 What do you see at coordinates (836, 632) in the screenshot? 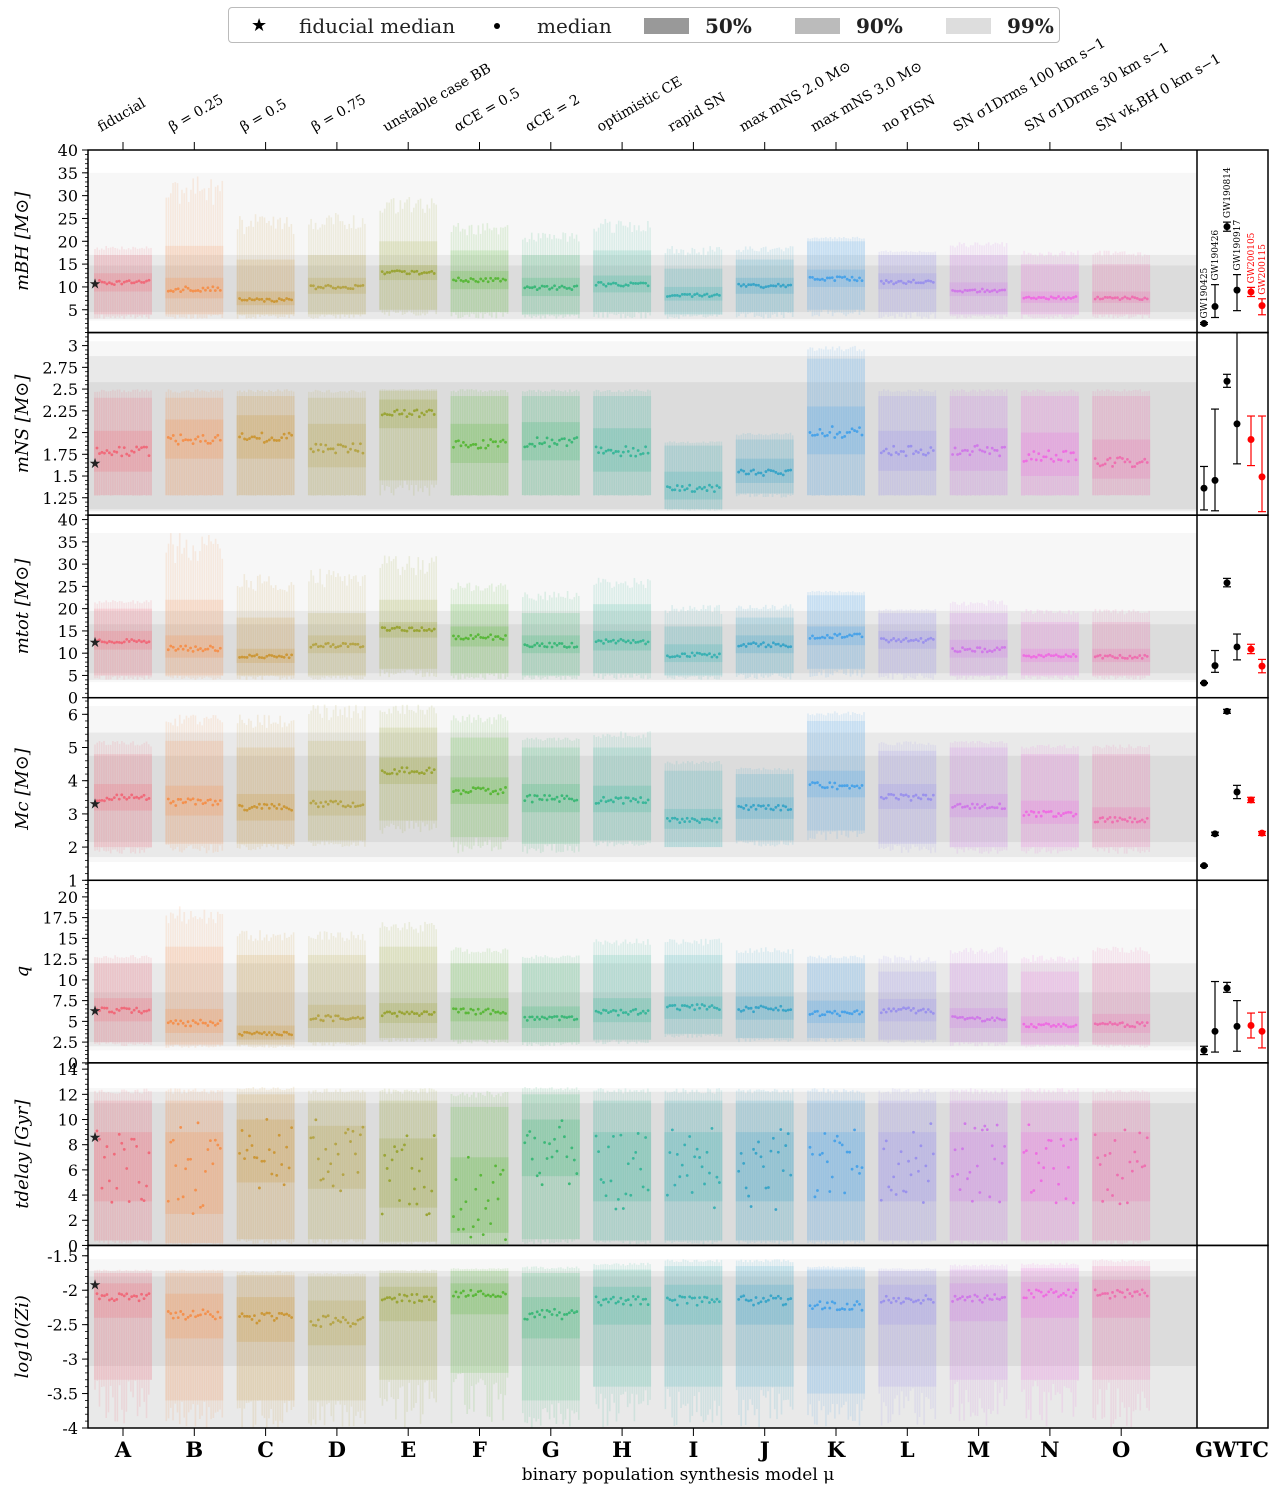
I see `band-90-K` at bounding box center [836, 632].